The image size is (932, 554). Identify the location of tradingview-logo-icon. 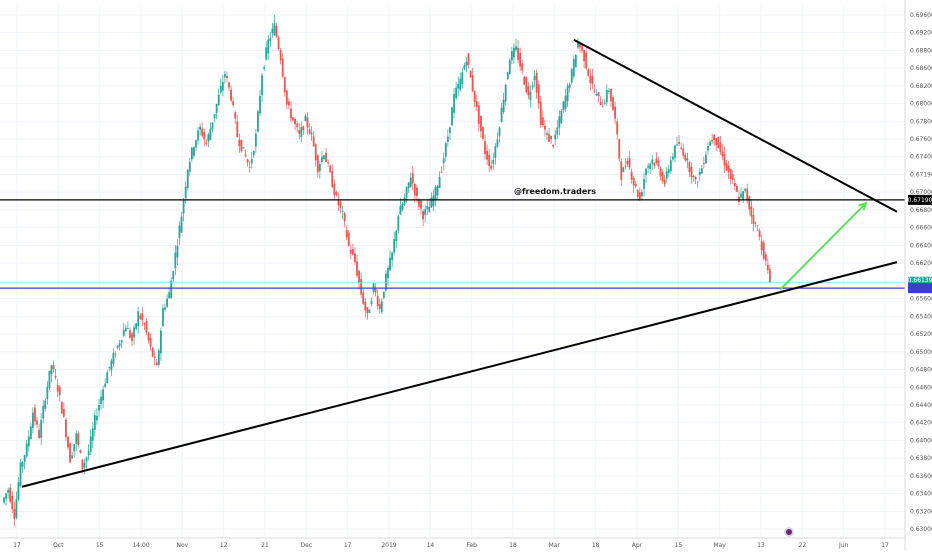
(789, 532).